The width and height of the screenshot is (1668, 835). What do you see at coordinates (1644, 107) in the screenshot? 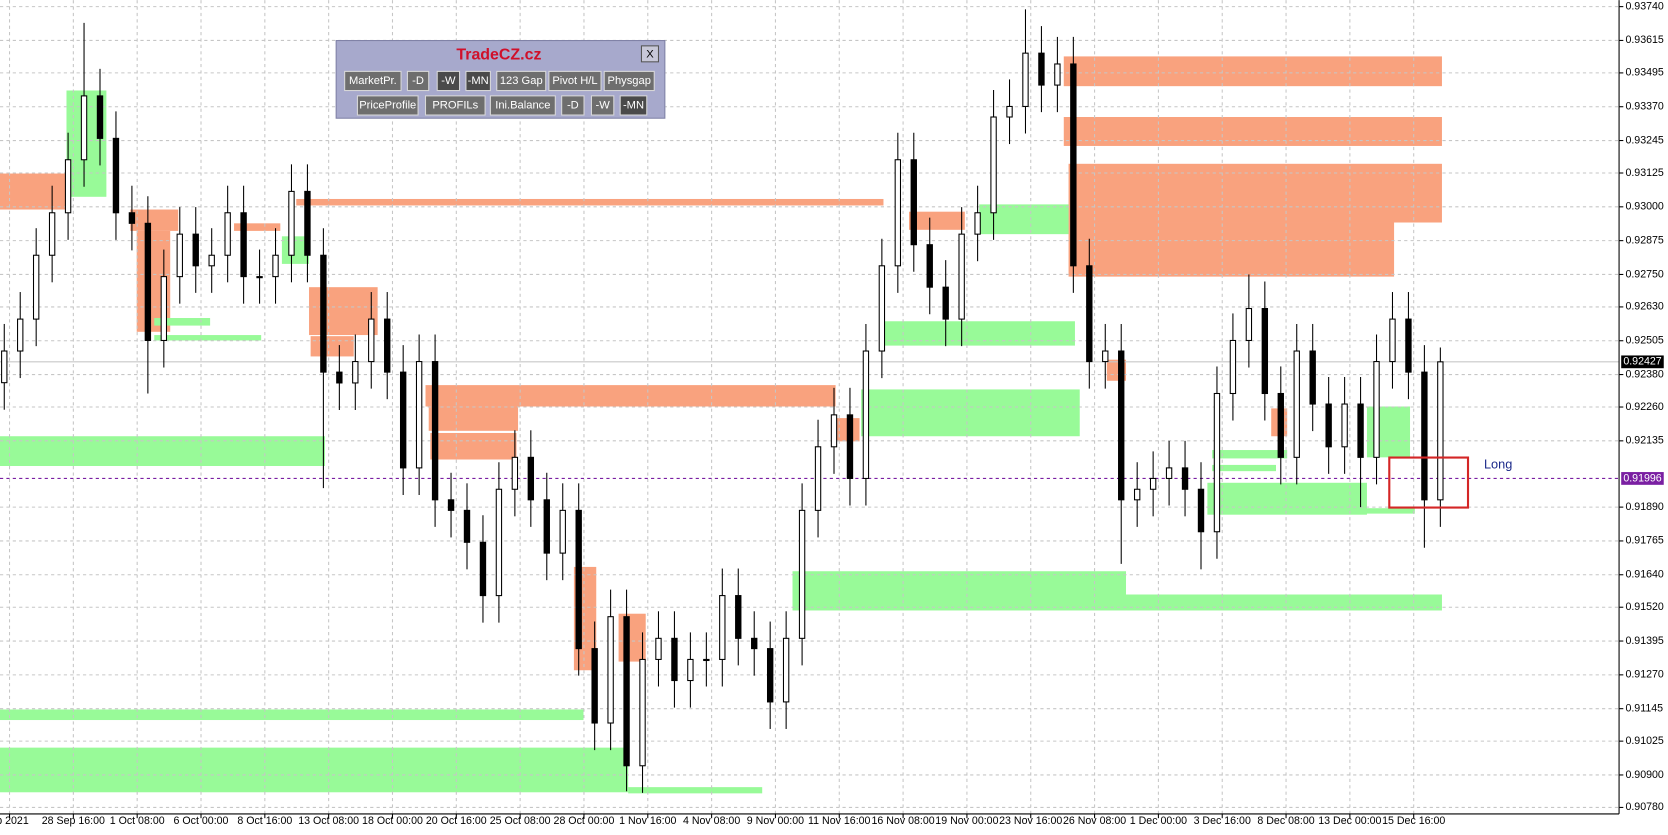
I see `y-tick-label: 0.93370` at bounding box center [1644, 107].